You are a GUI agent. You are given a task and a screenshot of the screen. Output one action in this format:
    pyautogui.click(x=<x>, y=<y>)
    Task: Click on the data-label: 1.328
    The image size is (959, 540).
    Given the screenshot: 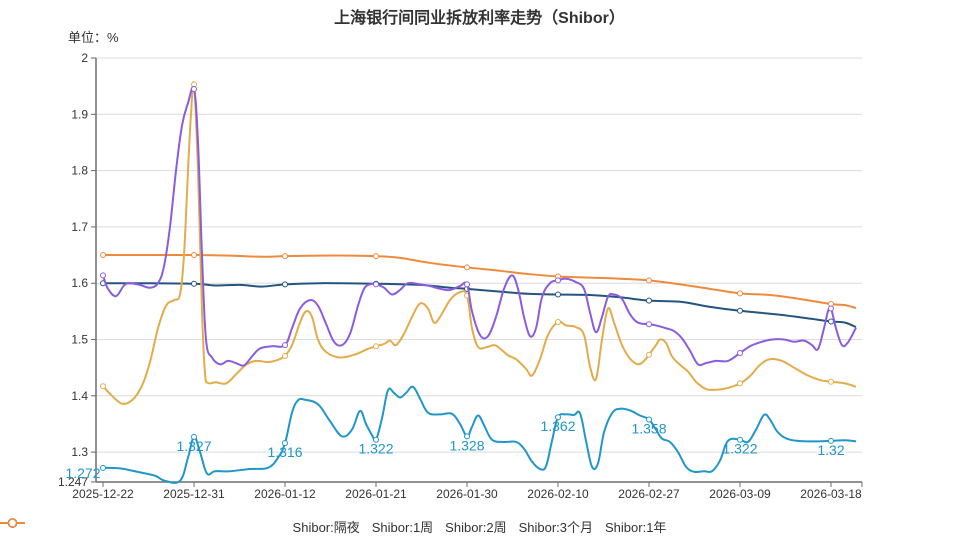 What is the action you would take?
    pyautogui.click(x=466, y=445)
    